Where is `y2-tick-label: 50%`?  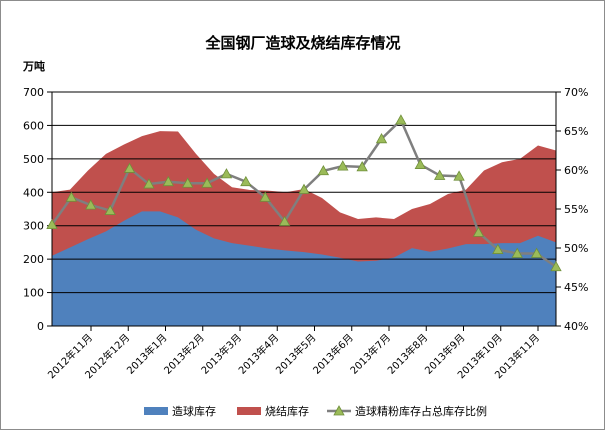 y2-tick-label: 50% is located at coordinates (576, 248).